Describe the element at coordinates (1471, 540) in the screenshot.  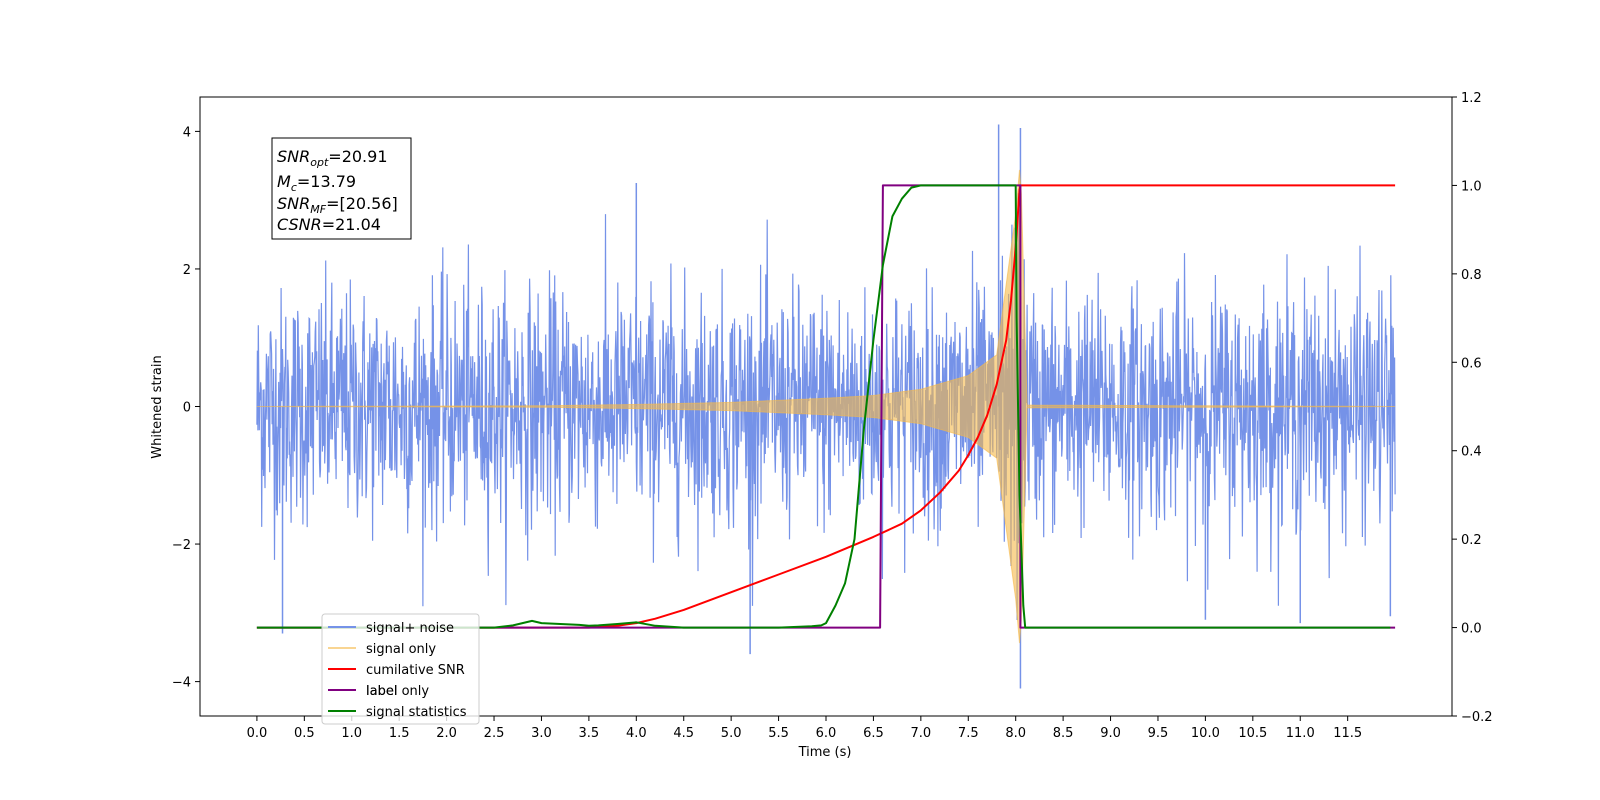
I see `y2-tick-label: 0.2` at that location.